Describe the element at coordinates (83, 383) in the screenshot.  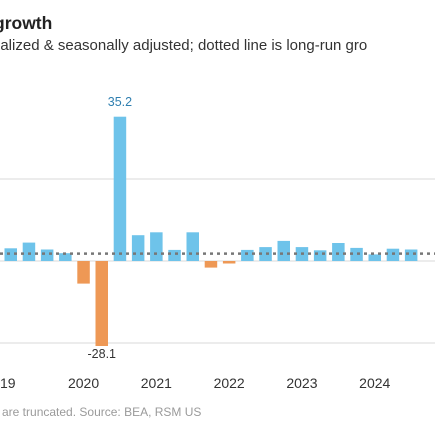
I see `x-tick-label: 2020` at that location.